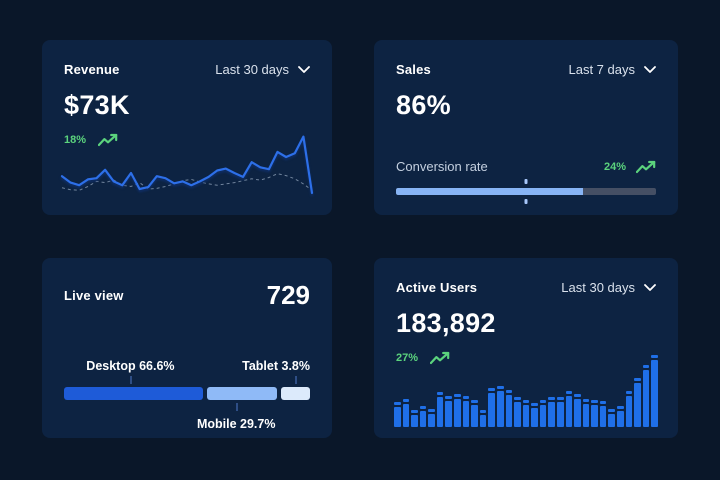  What do you see at coordinates (252, 69) in the screenshot?
I see `revenue-range-label: Last 30 days` at bounding box center [252, 69].